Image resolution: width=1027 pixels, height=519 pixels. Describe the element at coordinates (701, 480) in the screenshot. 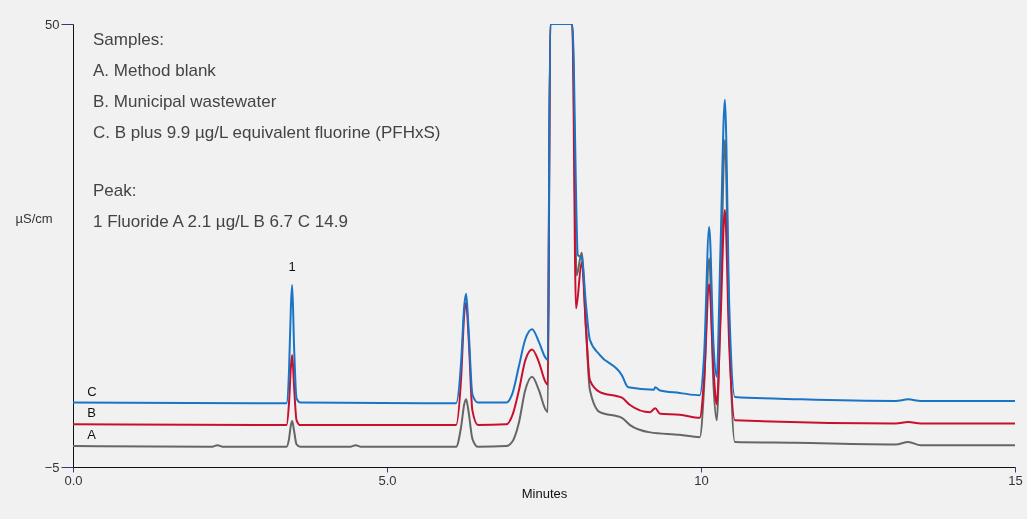

I see `x-tick-label: 10` at that location.